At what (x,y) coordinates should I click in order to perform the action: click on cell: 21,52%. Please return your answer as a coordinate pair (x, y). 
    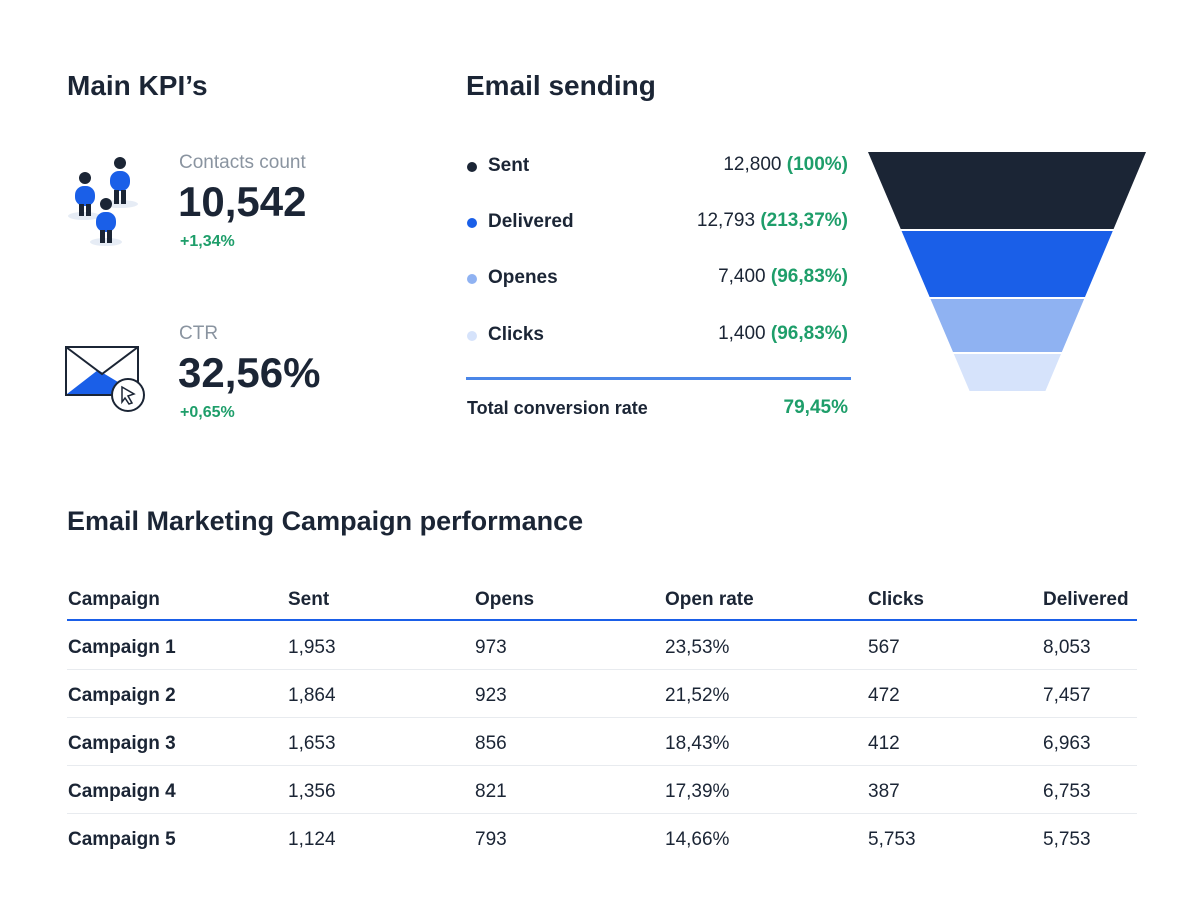
    Looking at the image, I should click on (697, 695).